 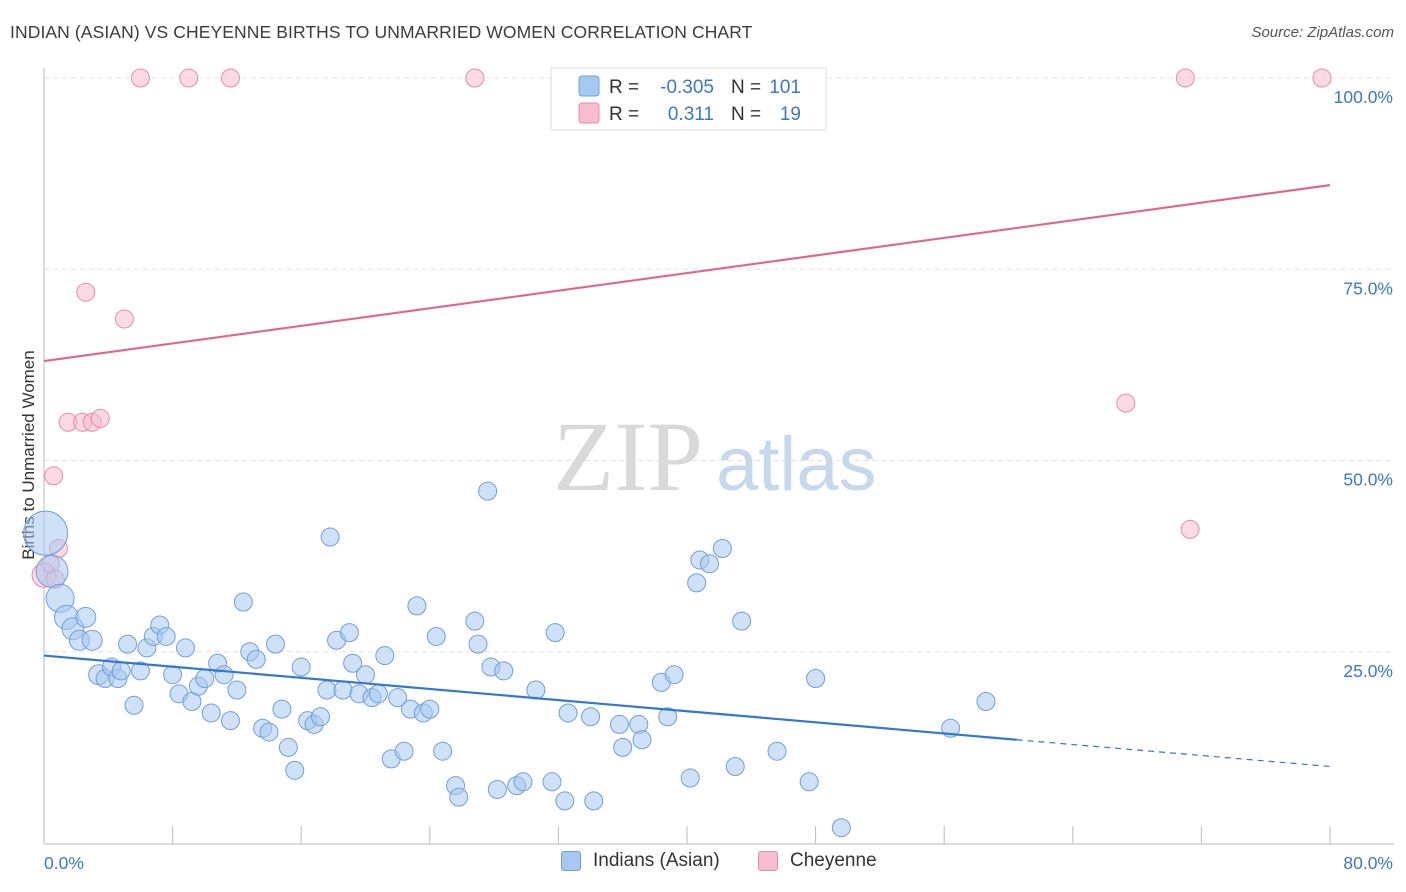 What do you see at coordinates (687, 87) in the screenshot?
I see `legend-r-value-1: -0.305` at bounding box center [687, 87].